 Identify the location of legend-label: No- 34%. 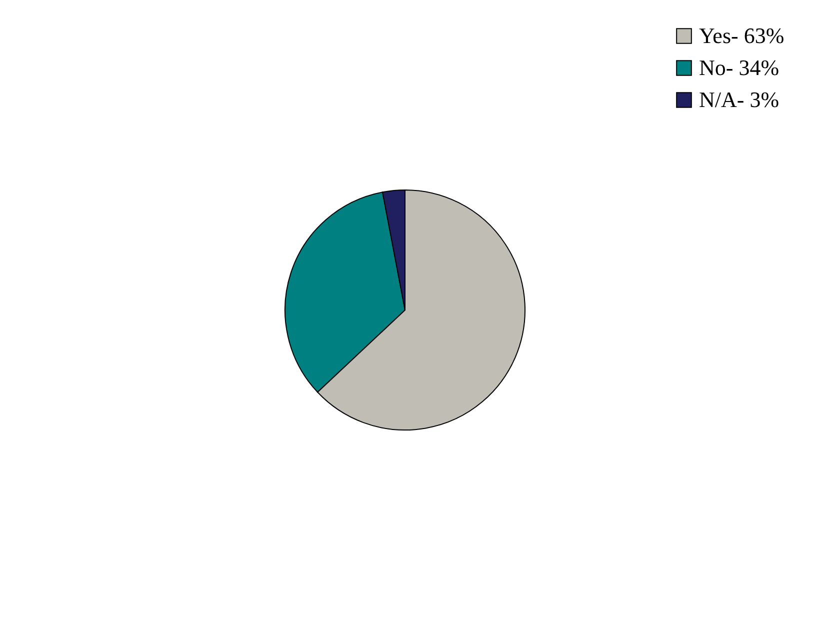
(739, 67).